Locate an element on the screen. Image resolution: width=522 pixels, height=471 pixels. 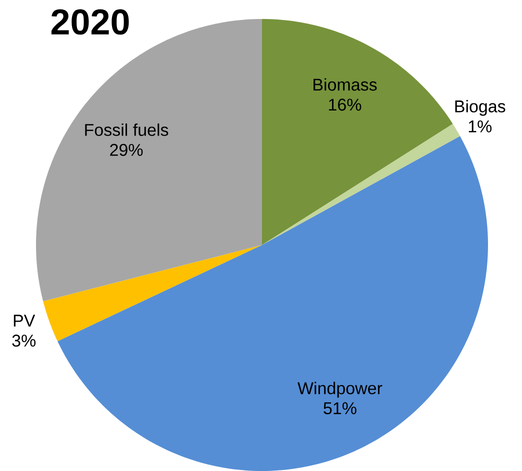
data-label: 3% is located at coordinates (24, 340).